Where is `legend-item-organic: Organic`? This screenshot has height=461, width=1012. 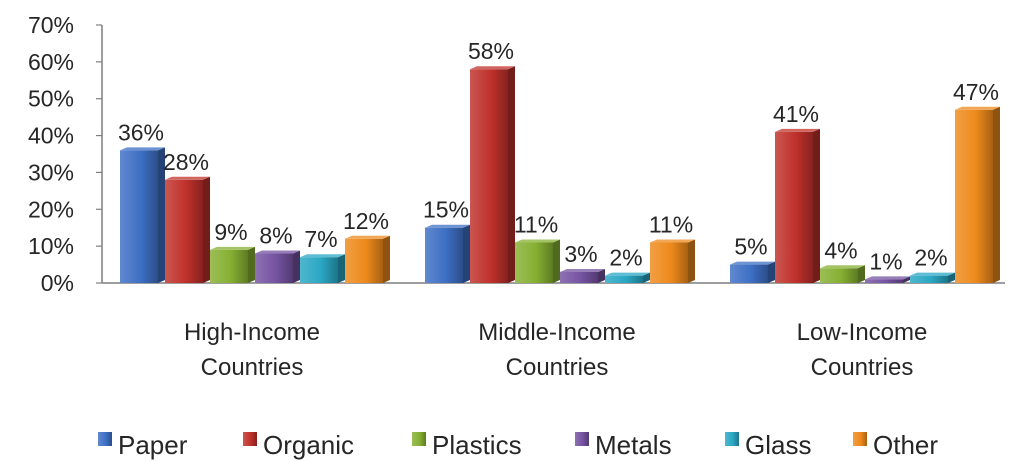 legend-item-organic: Organic is located at coordinates (298, 445).